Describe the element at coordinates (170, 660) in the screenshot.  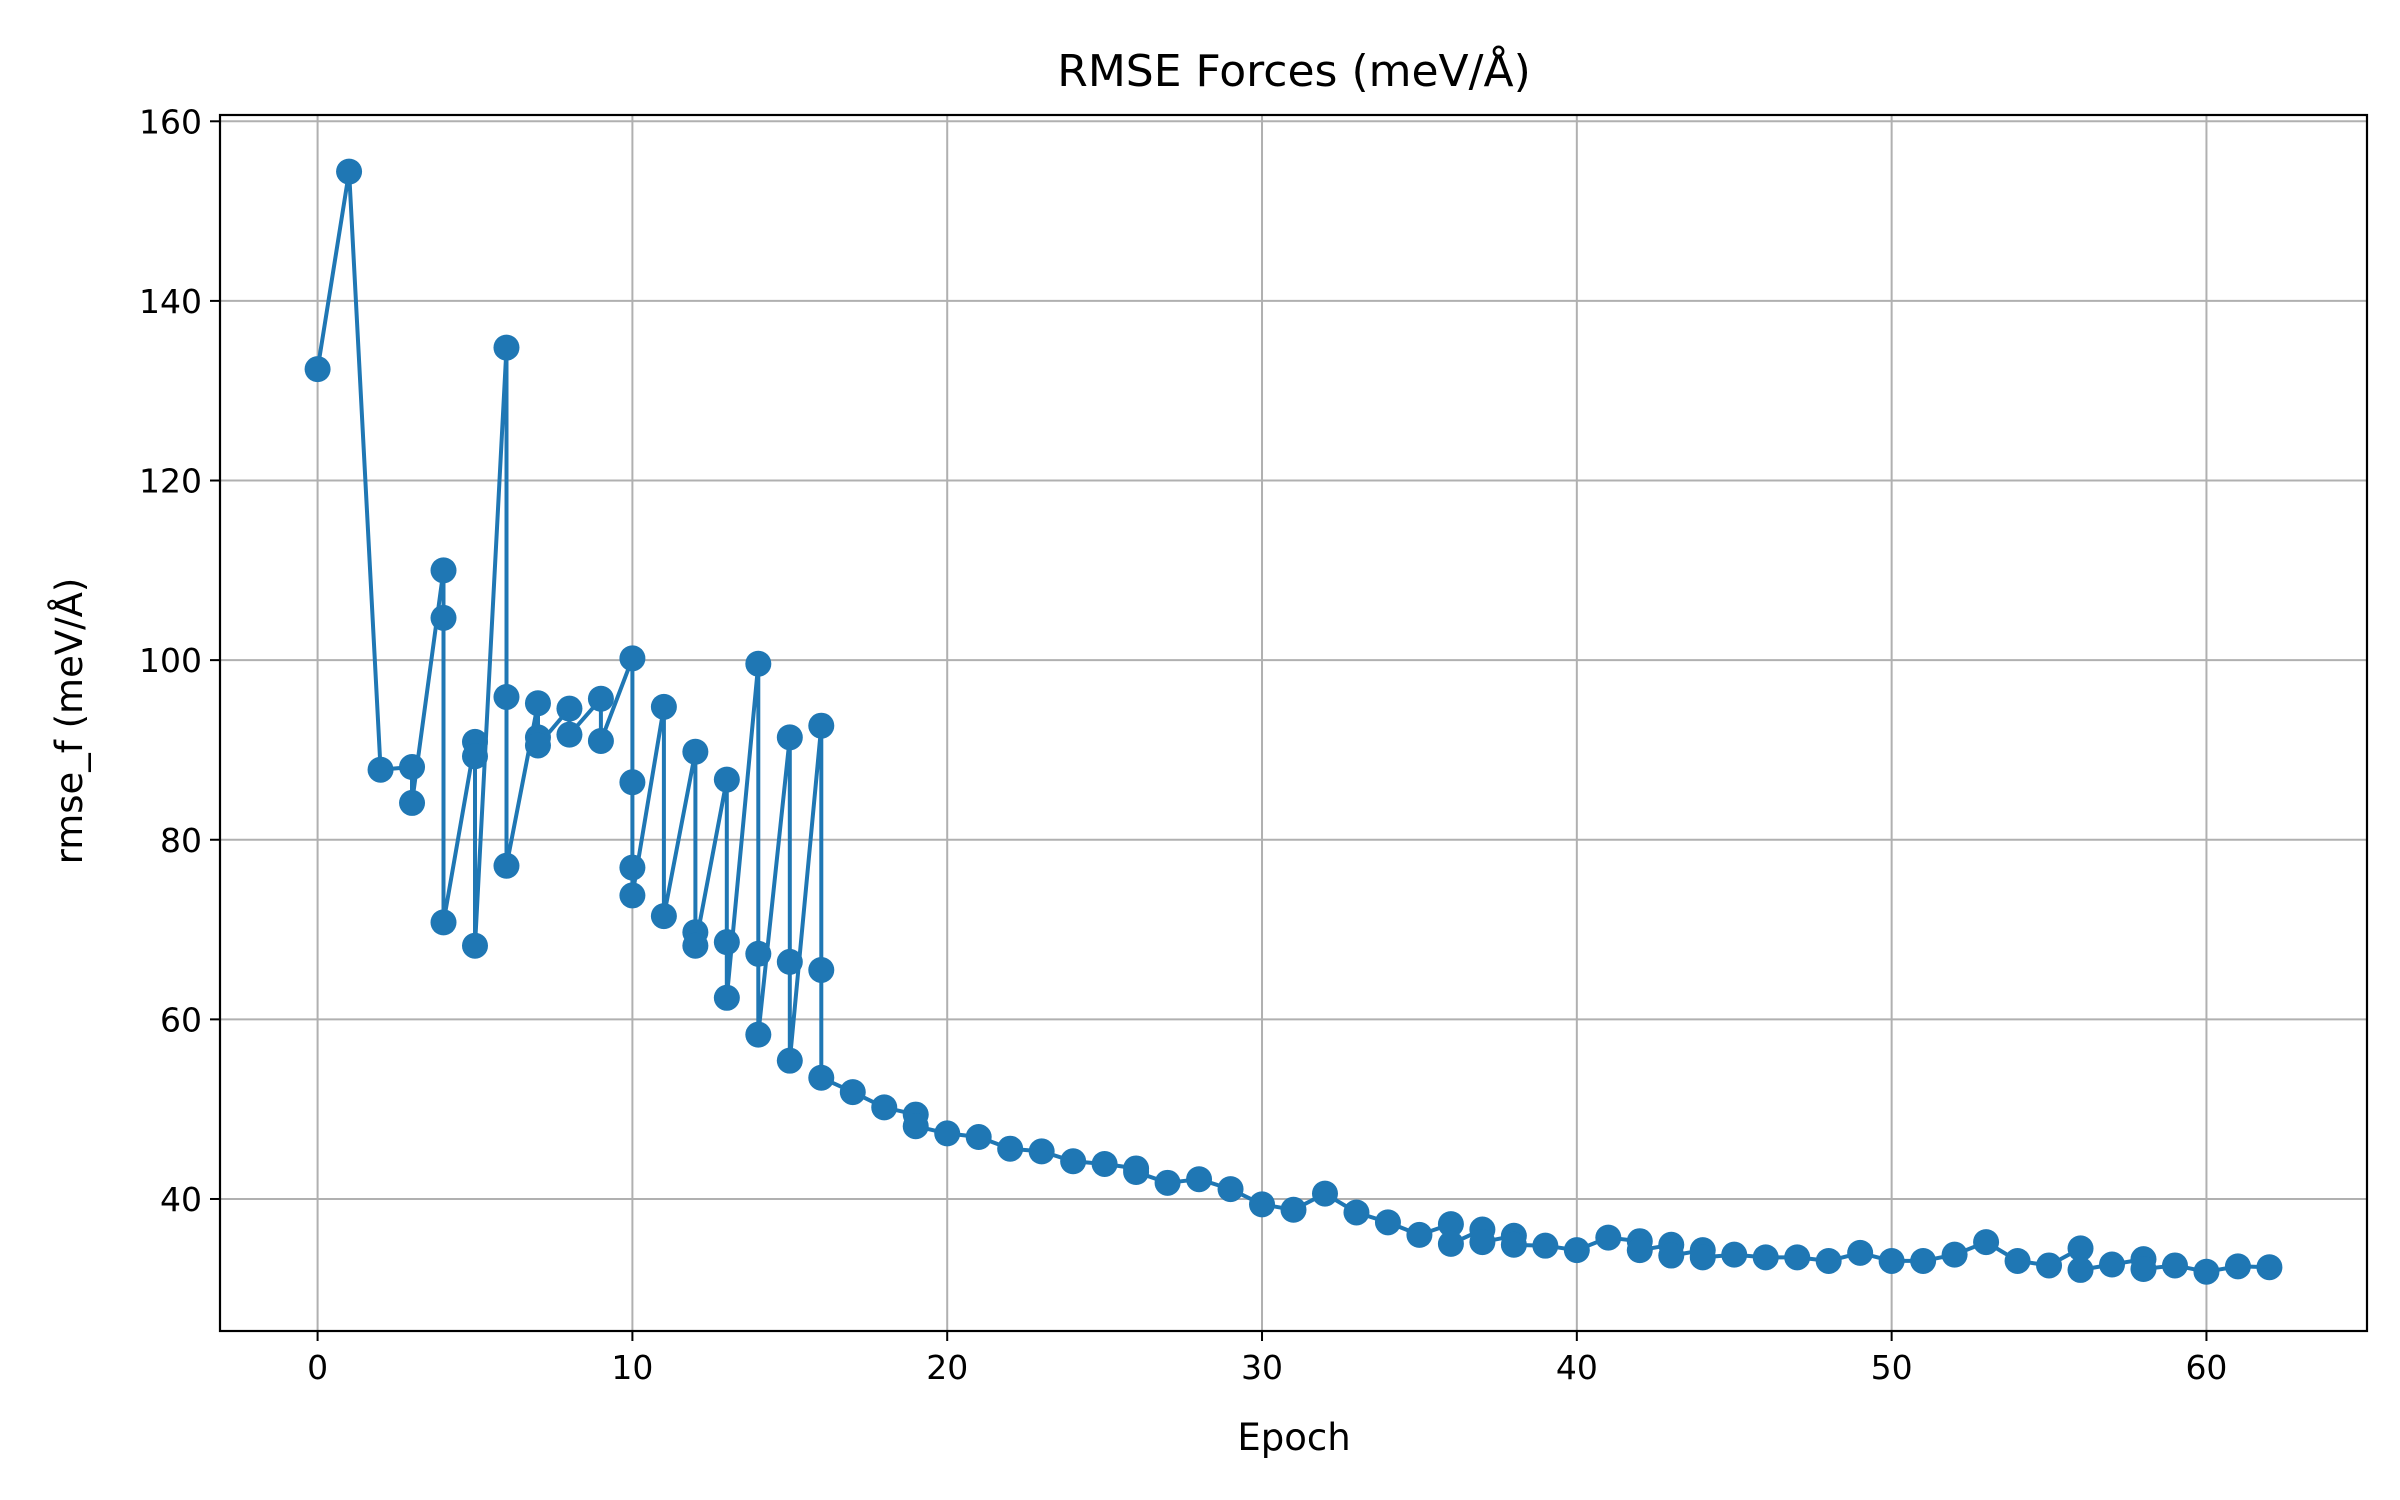
I see `y-tick-label: 100` at that location.